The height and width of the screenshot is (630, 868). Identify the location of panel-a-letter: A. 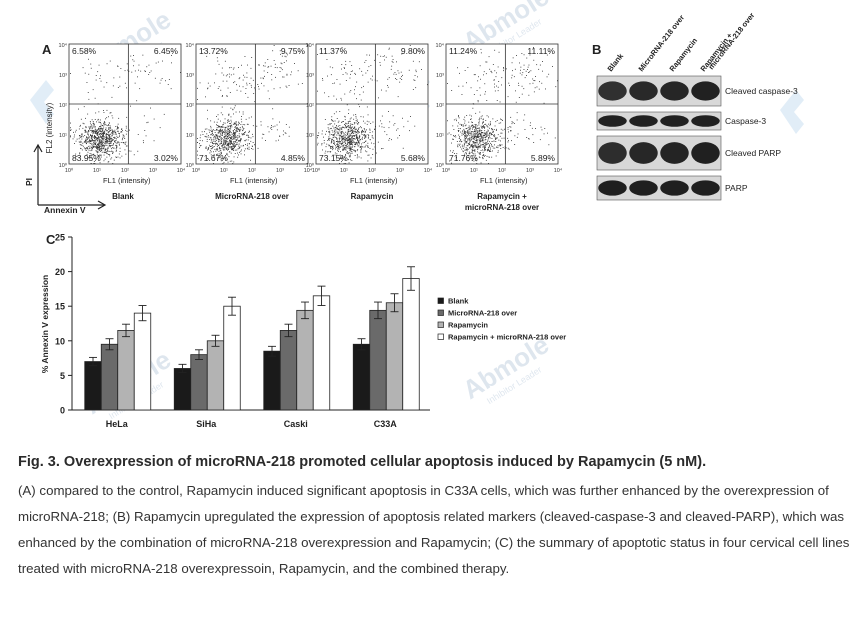
(47, 49).